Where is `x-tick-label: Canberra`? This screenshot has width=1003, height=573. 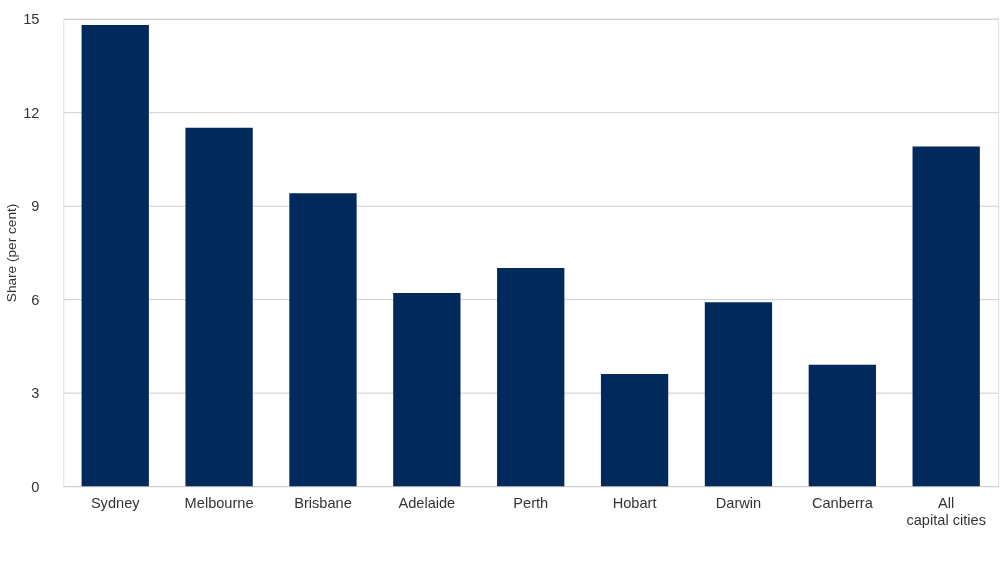 x-tick-label: Canberra is located at coordinates (842, 503).